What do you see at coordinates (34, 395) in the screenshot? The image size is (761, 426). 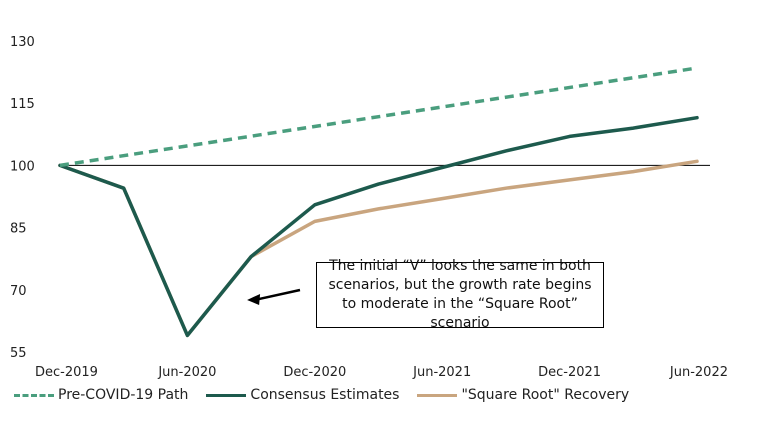 I see `legend-swatch-pre-covid` at bounding box center [34, 395].